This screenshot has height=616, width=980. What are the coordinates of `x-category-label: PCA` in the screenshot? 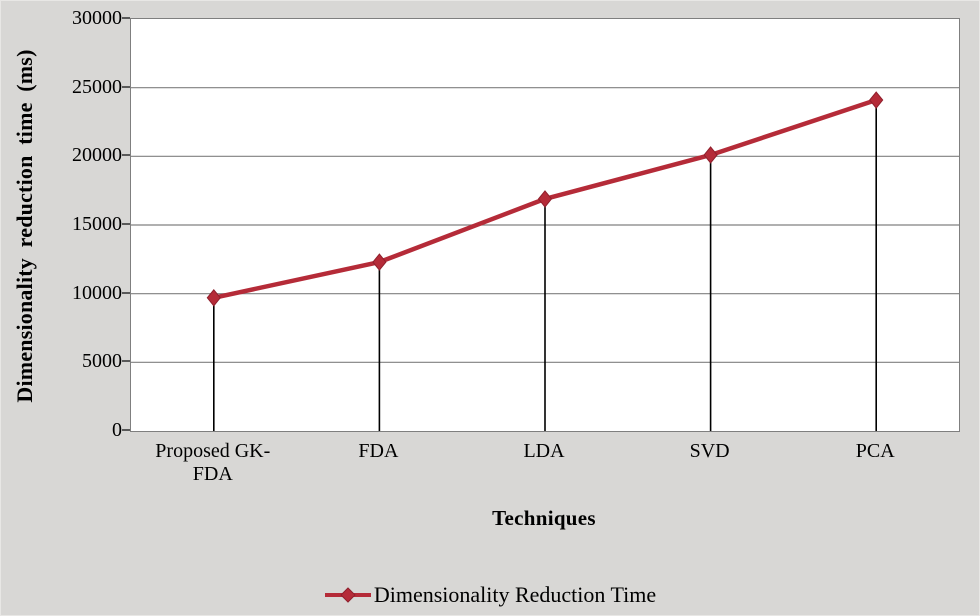 It's located at (875, 451).